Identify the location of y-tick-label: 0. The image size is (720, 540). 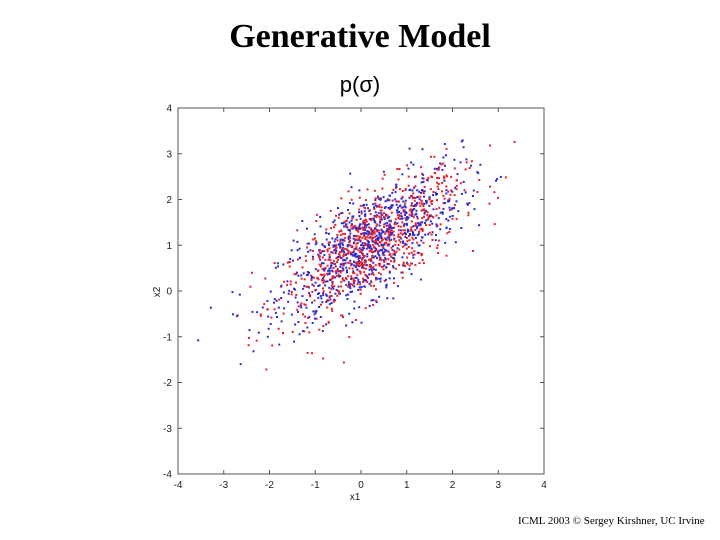
(169, 292).